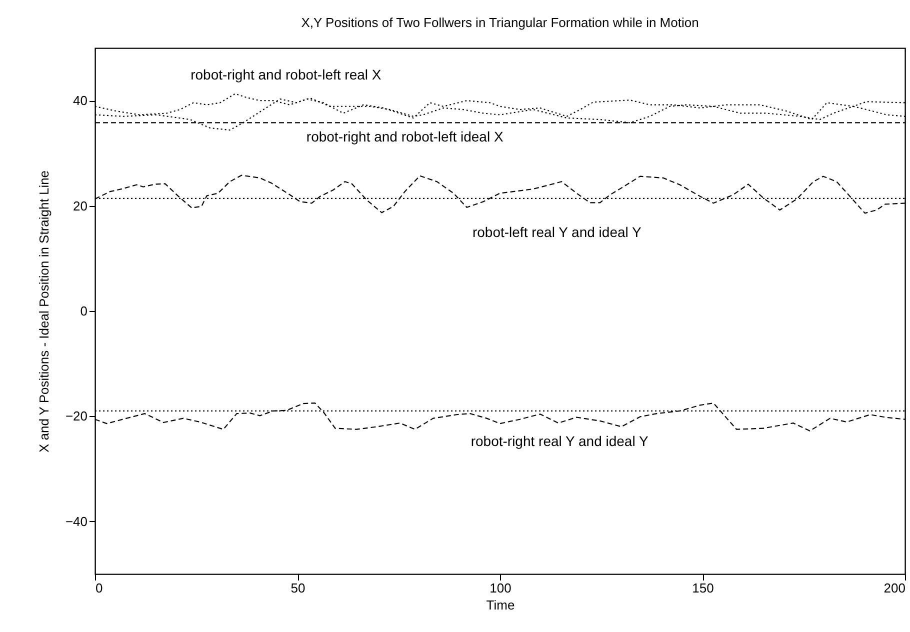 Image resolution: width=910 pixels, height=632 pixels. I want to click on y-tick-label: −20, so click(76, 416).